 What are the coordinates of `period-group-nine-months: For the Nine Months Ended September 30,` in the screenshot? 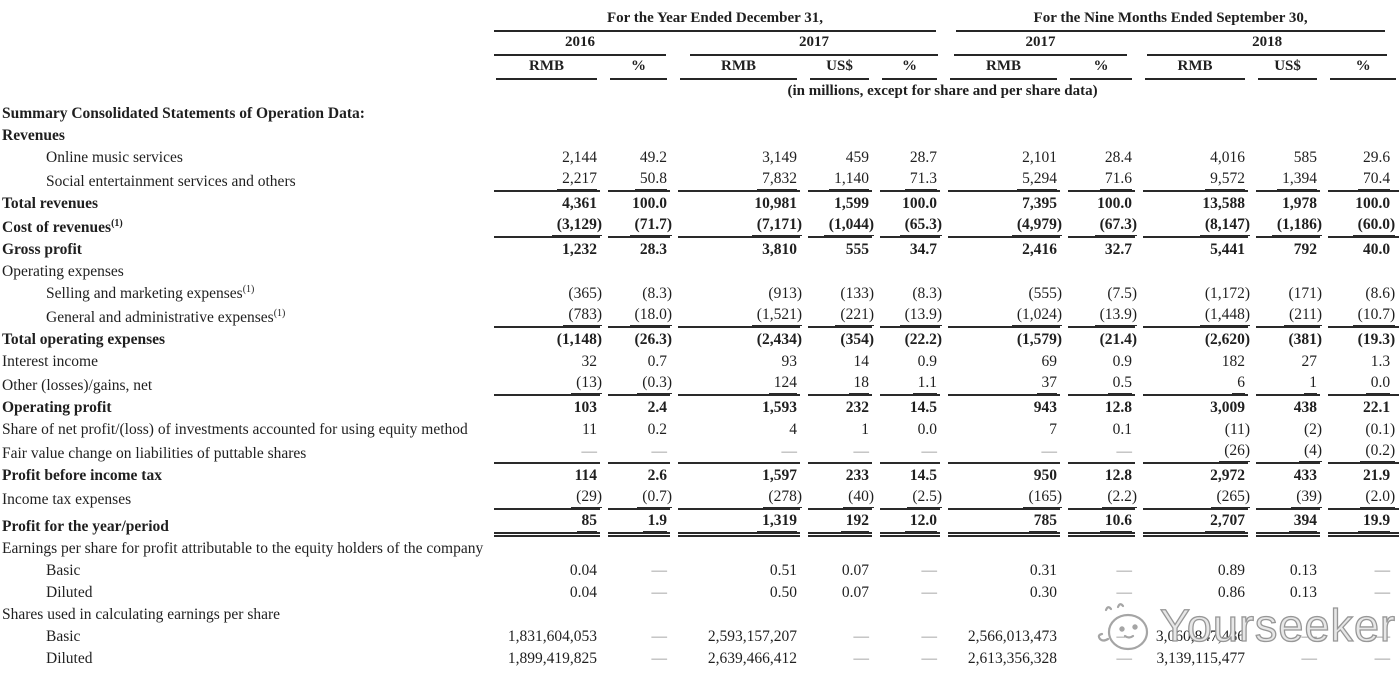 It's located at (1169, 16).